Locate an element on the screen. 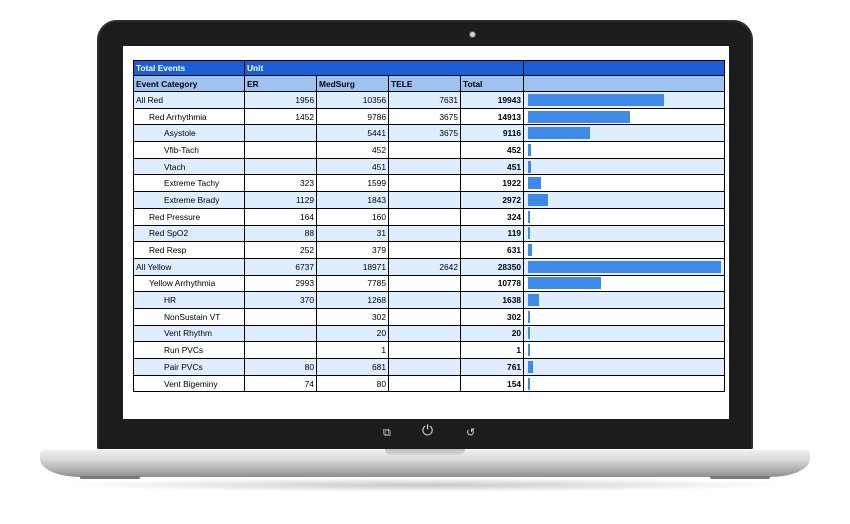 This screenshot has height=524, width=850. laptop-hinge-notch is located at coordinates (425, 452).